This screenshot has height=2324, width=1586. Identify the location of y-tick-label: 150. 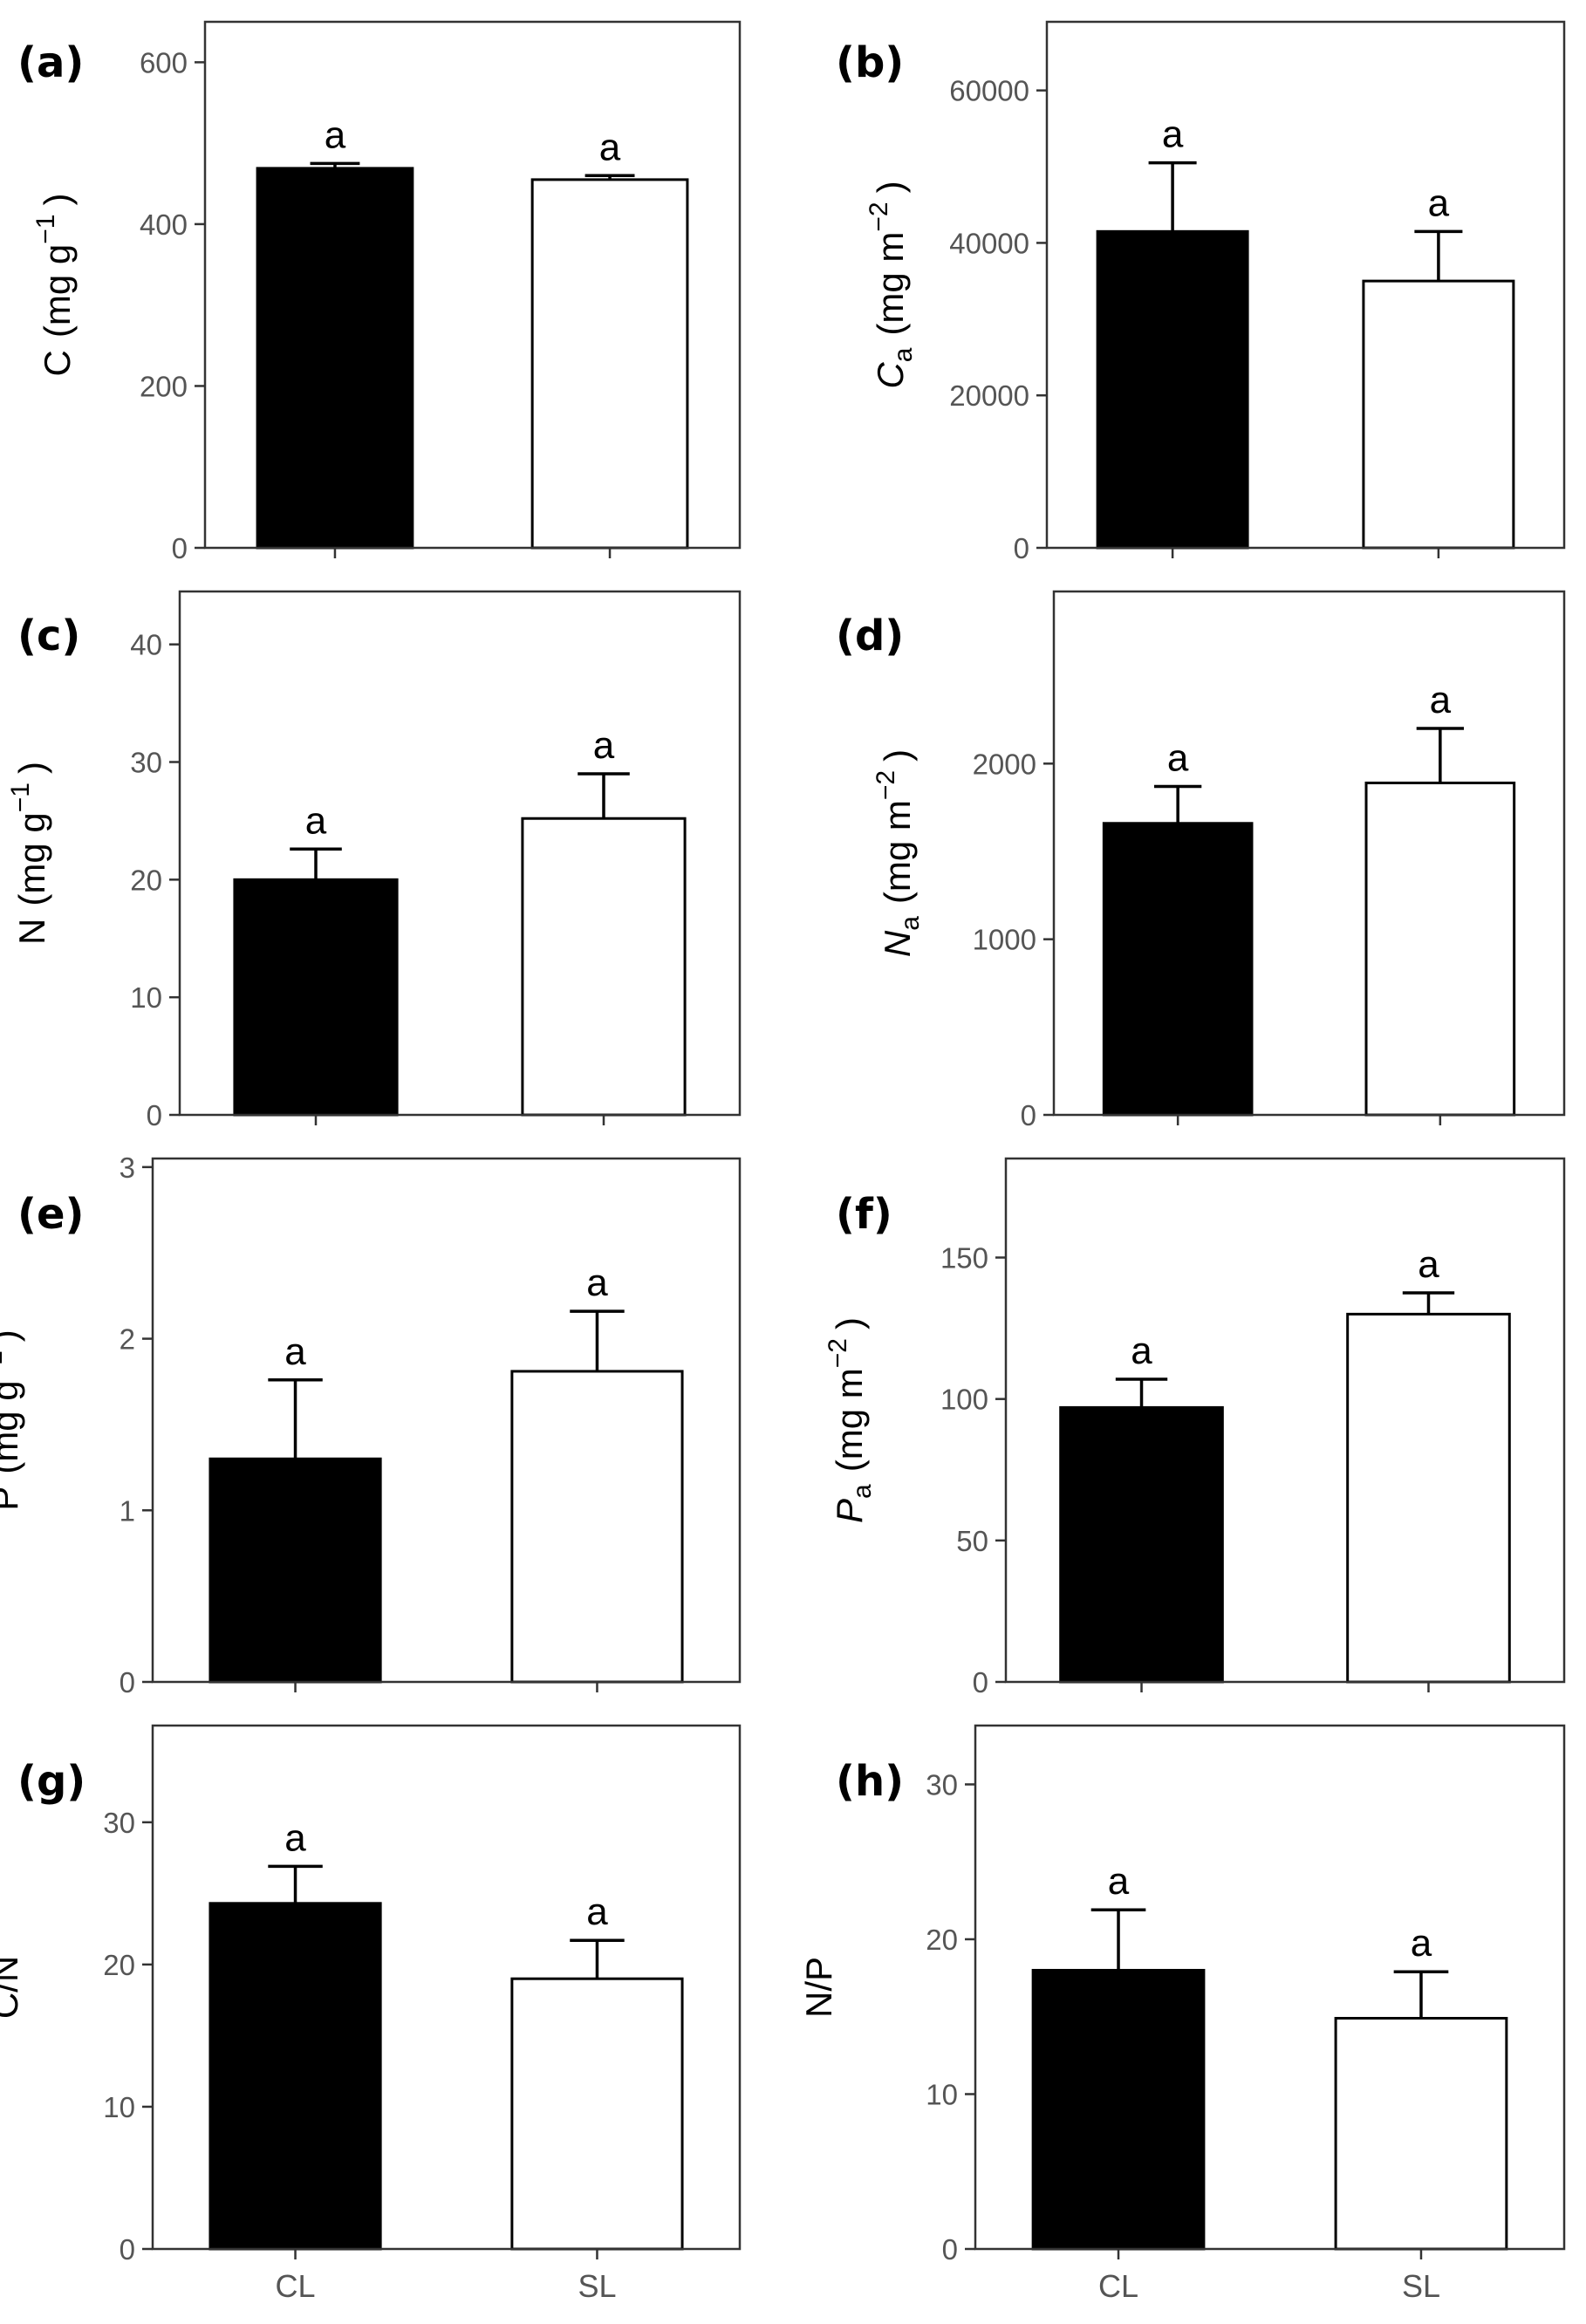
(964, 1258).